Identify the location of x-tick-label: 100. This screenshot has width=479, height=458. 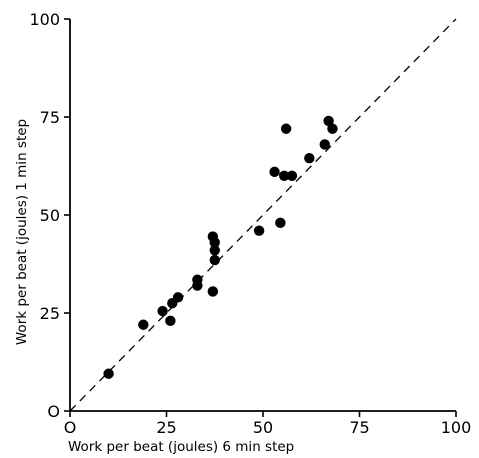
(456, 427).